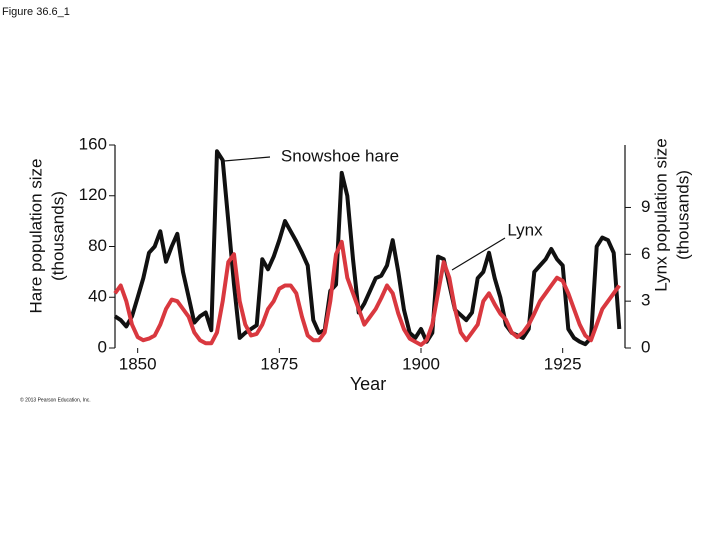  I want to click on x-tick-label: 1875, so click(279, 363).